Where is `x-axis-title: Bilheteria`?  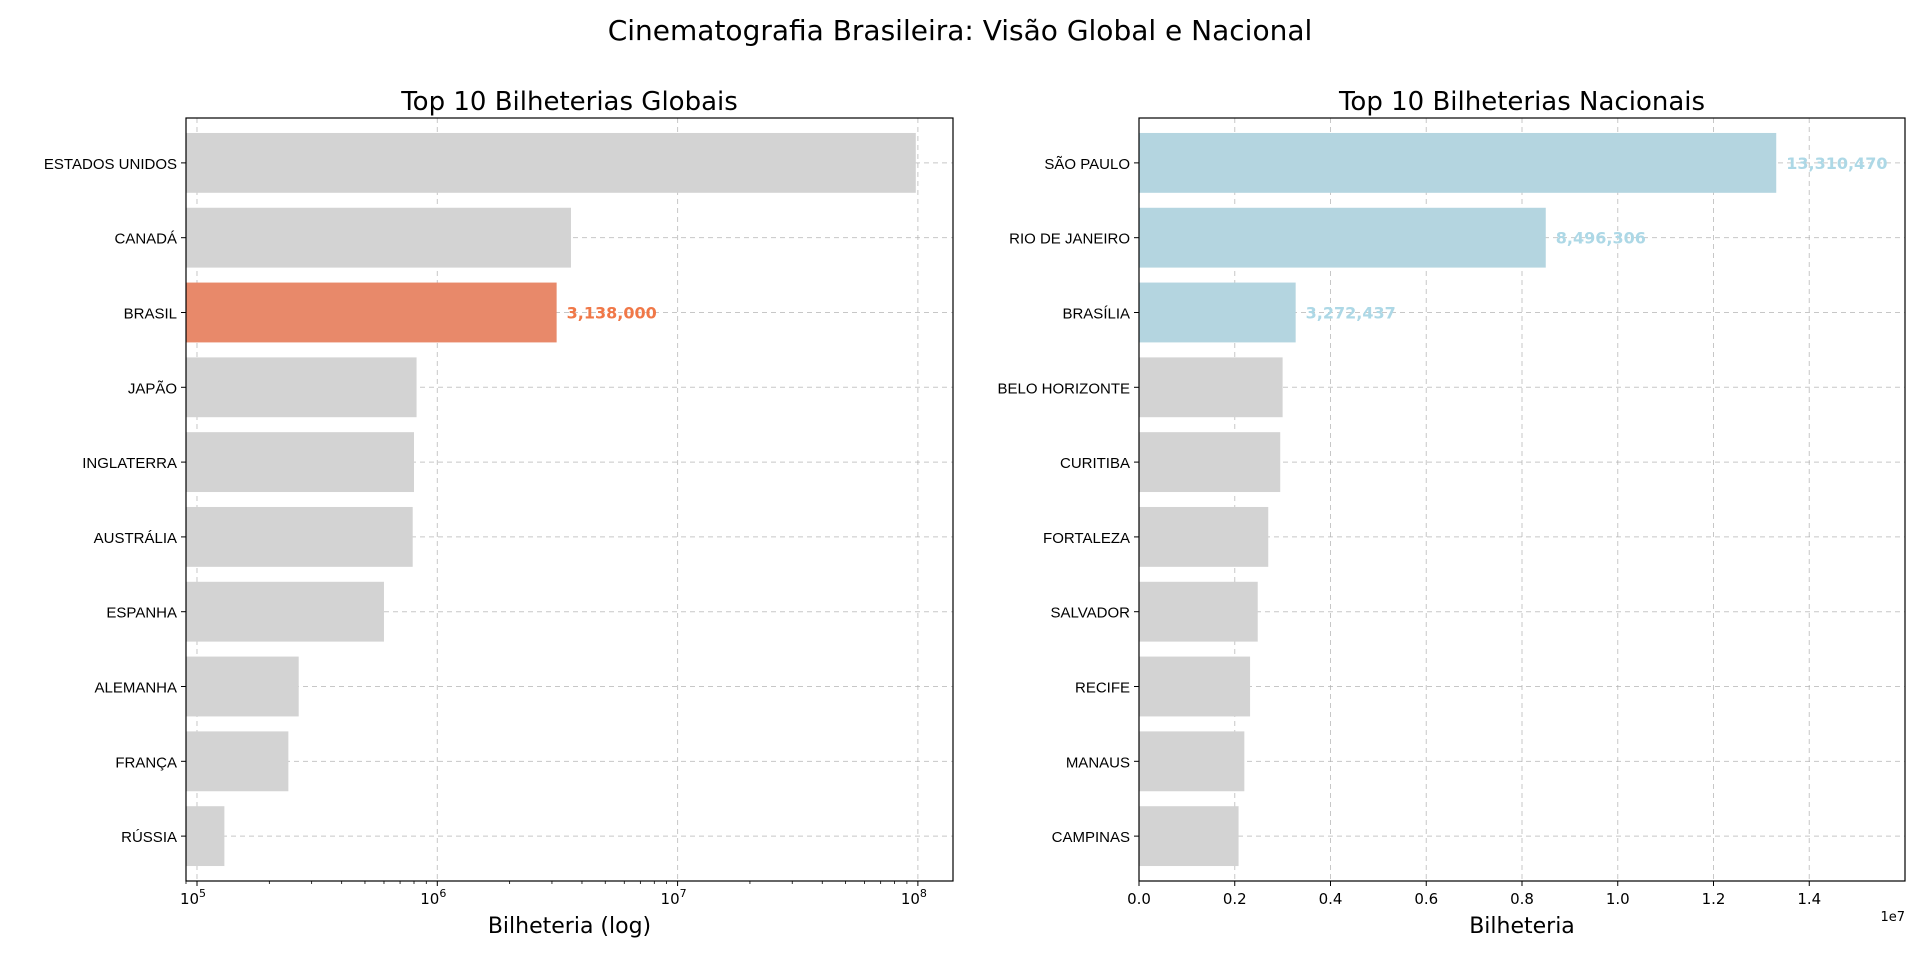
x-axis-title: Bilheteria is located at coordinates (1522, 926).